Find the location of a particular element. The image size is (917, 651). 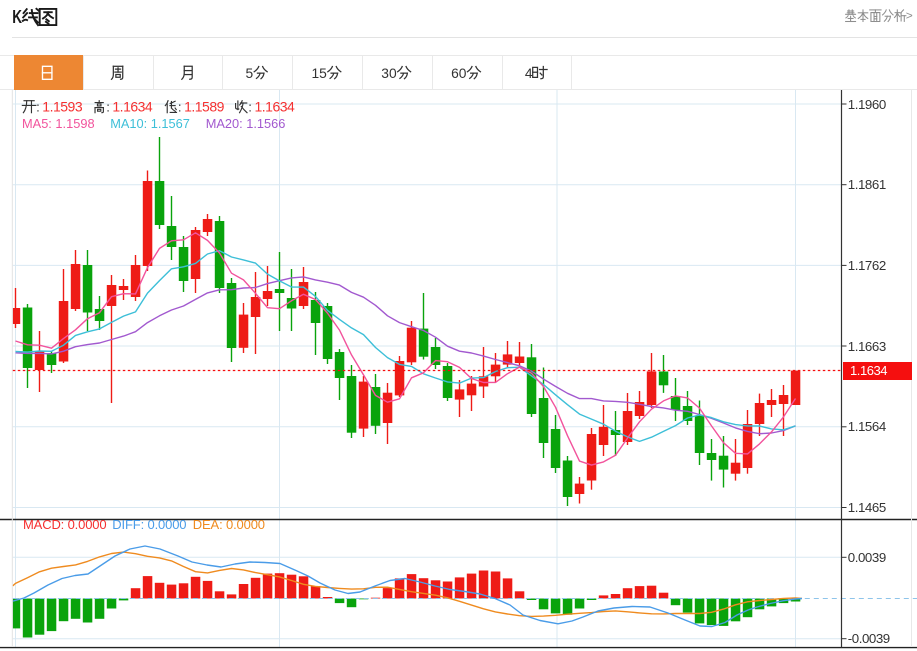

svg-text: 30 is located at coordinates (389, 73).